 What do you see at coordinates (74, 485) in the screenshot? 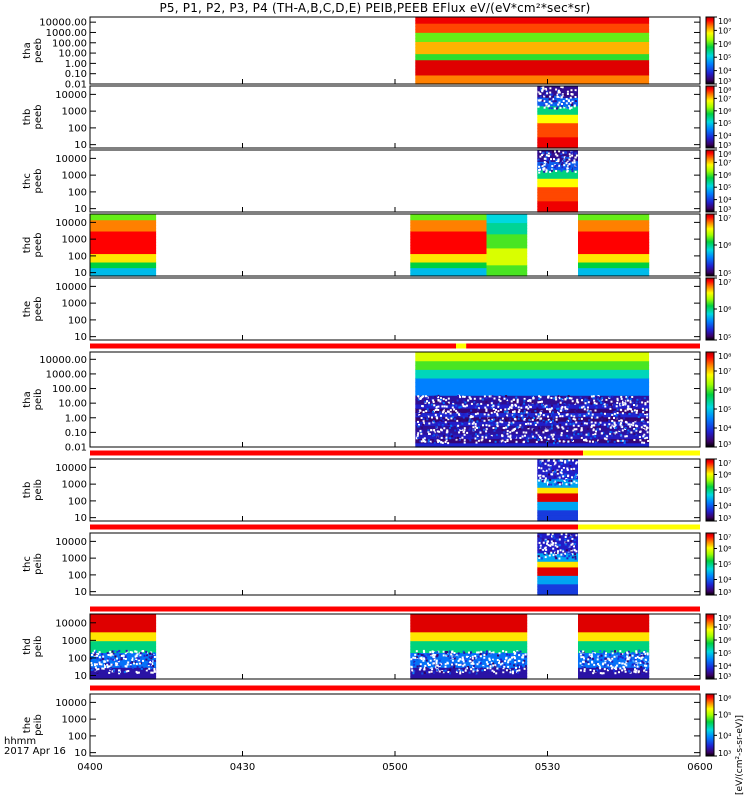
I see `y-tick-label: 1000` at bounding box center [74, 485].